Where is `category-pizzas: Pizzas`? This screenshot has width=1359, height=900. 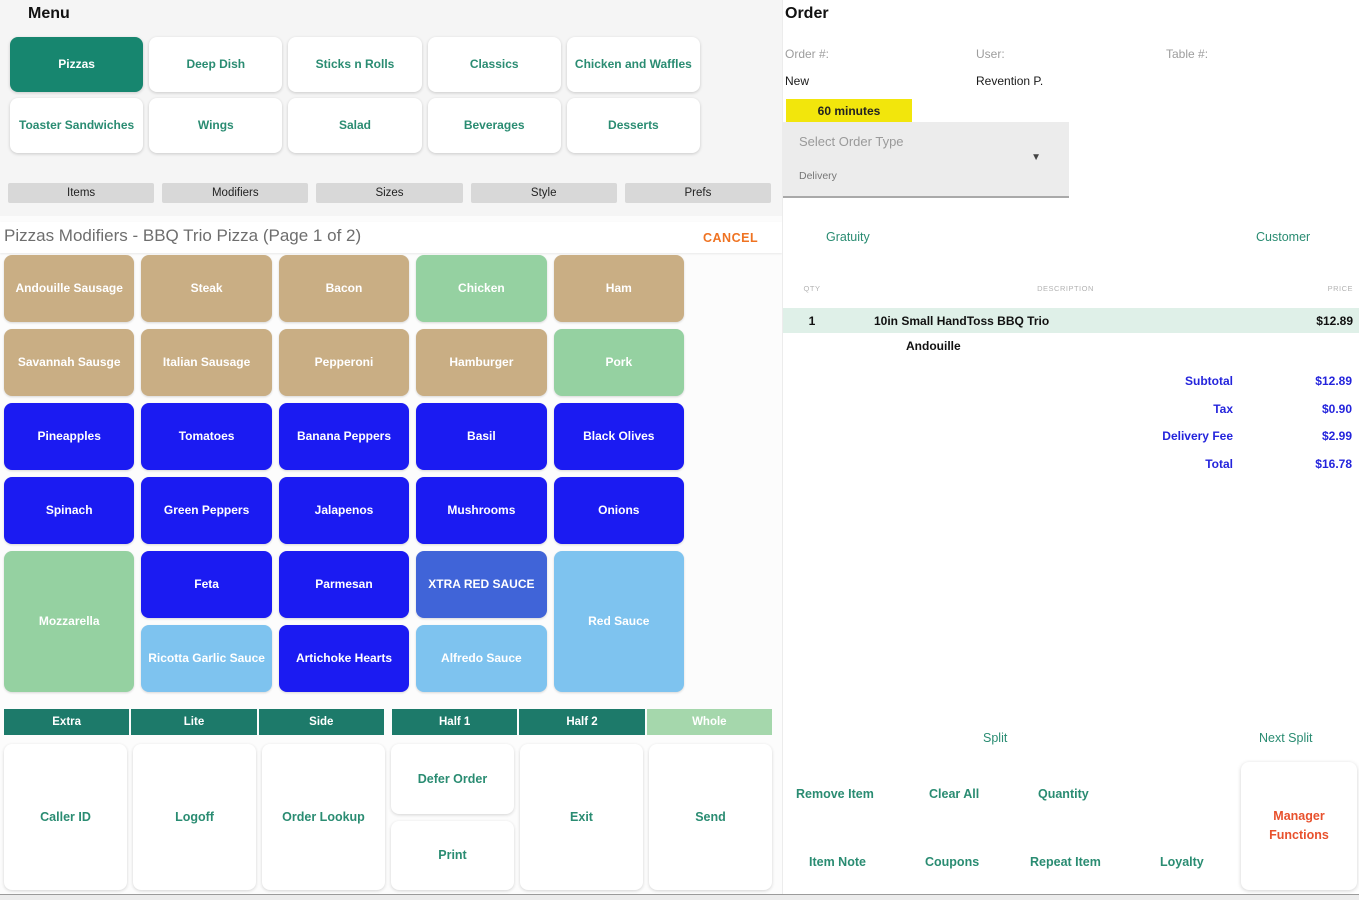
category-pizzas: Pizzas is located at coordinates (77, 64).